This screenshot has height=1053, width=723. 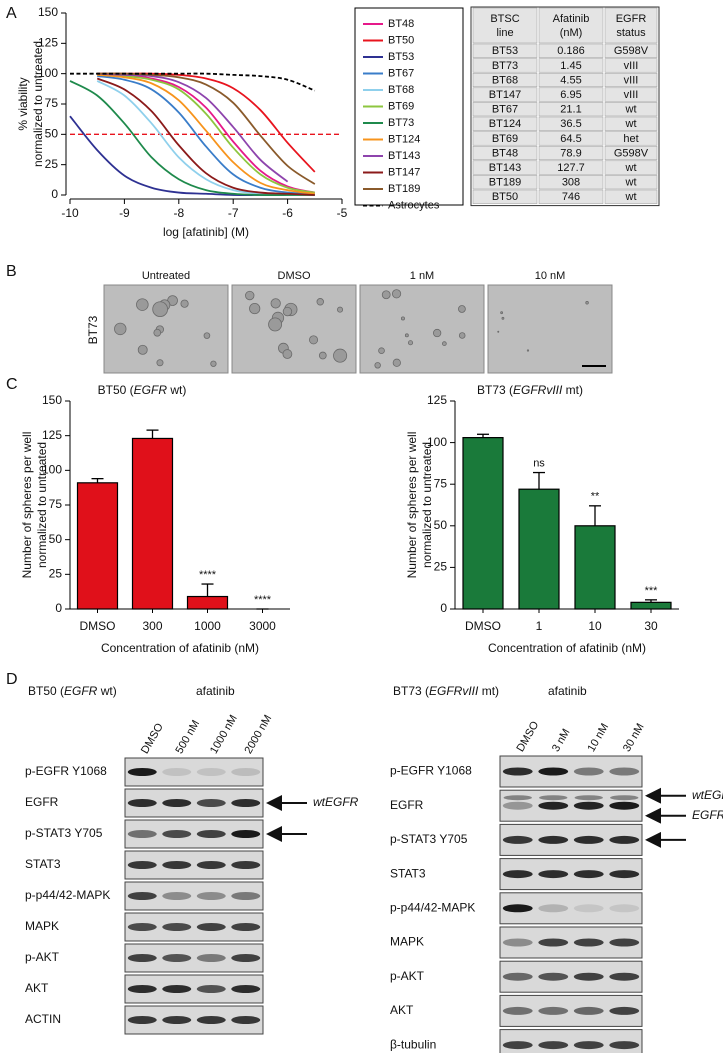 I want to click on y-tick-label: 75, so click(x=52, y=103).